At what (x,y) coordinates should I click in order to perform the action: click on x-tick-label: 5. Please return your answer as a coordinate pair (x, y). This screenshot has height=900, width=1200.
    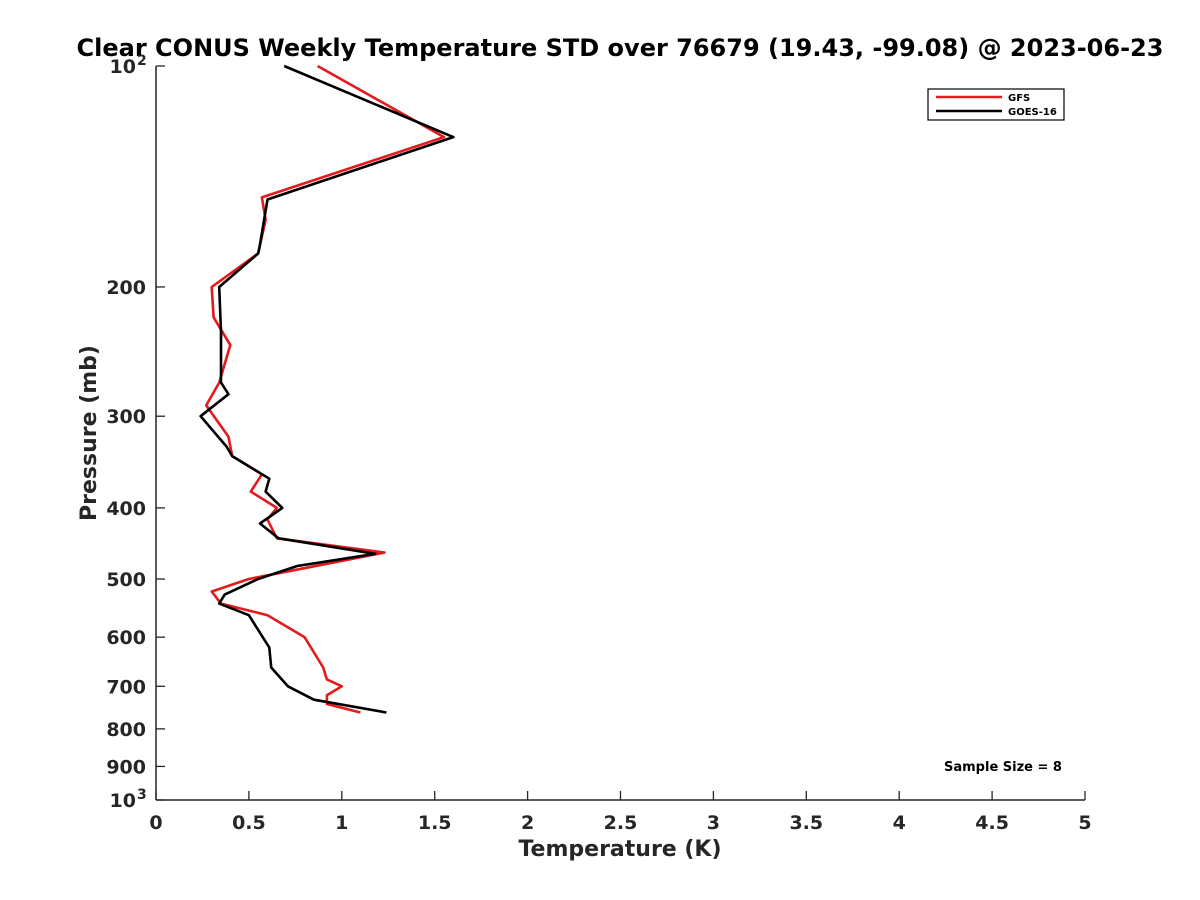
    Looking at the image, I should click on (1084, 823).